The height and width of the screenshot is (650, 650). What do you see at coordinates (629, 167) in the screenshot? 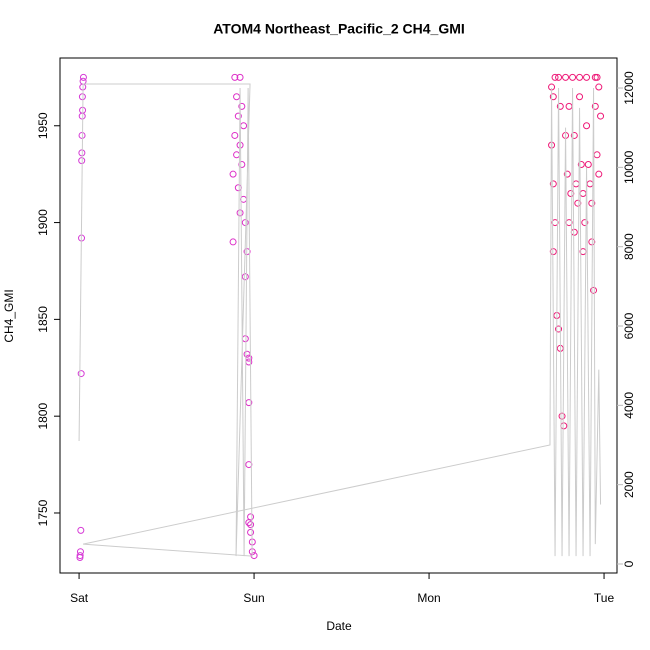
I see `y2-tick-label: 10000` at bounding box center [629, 167].